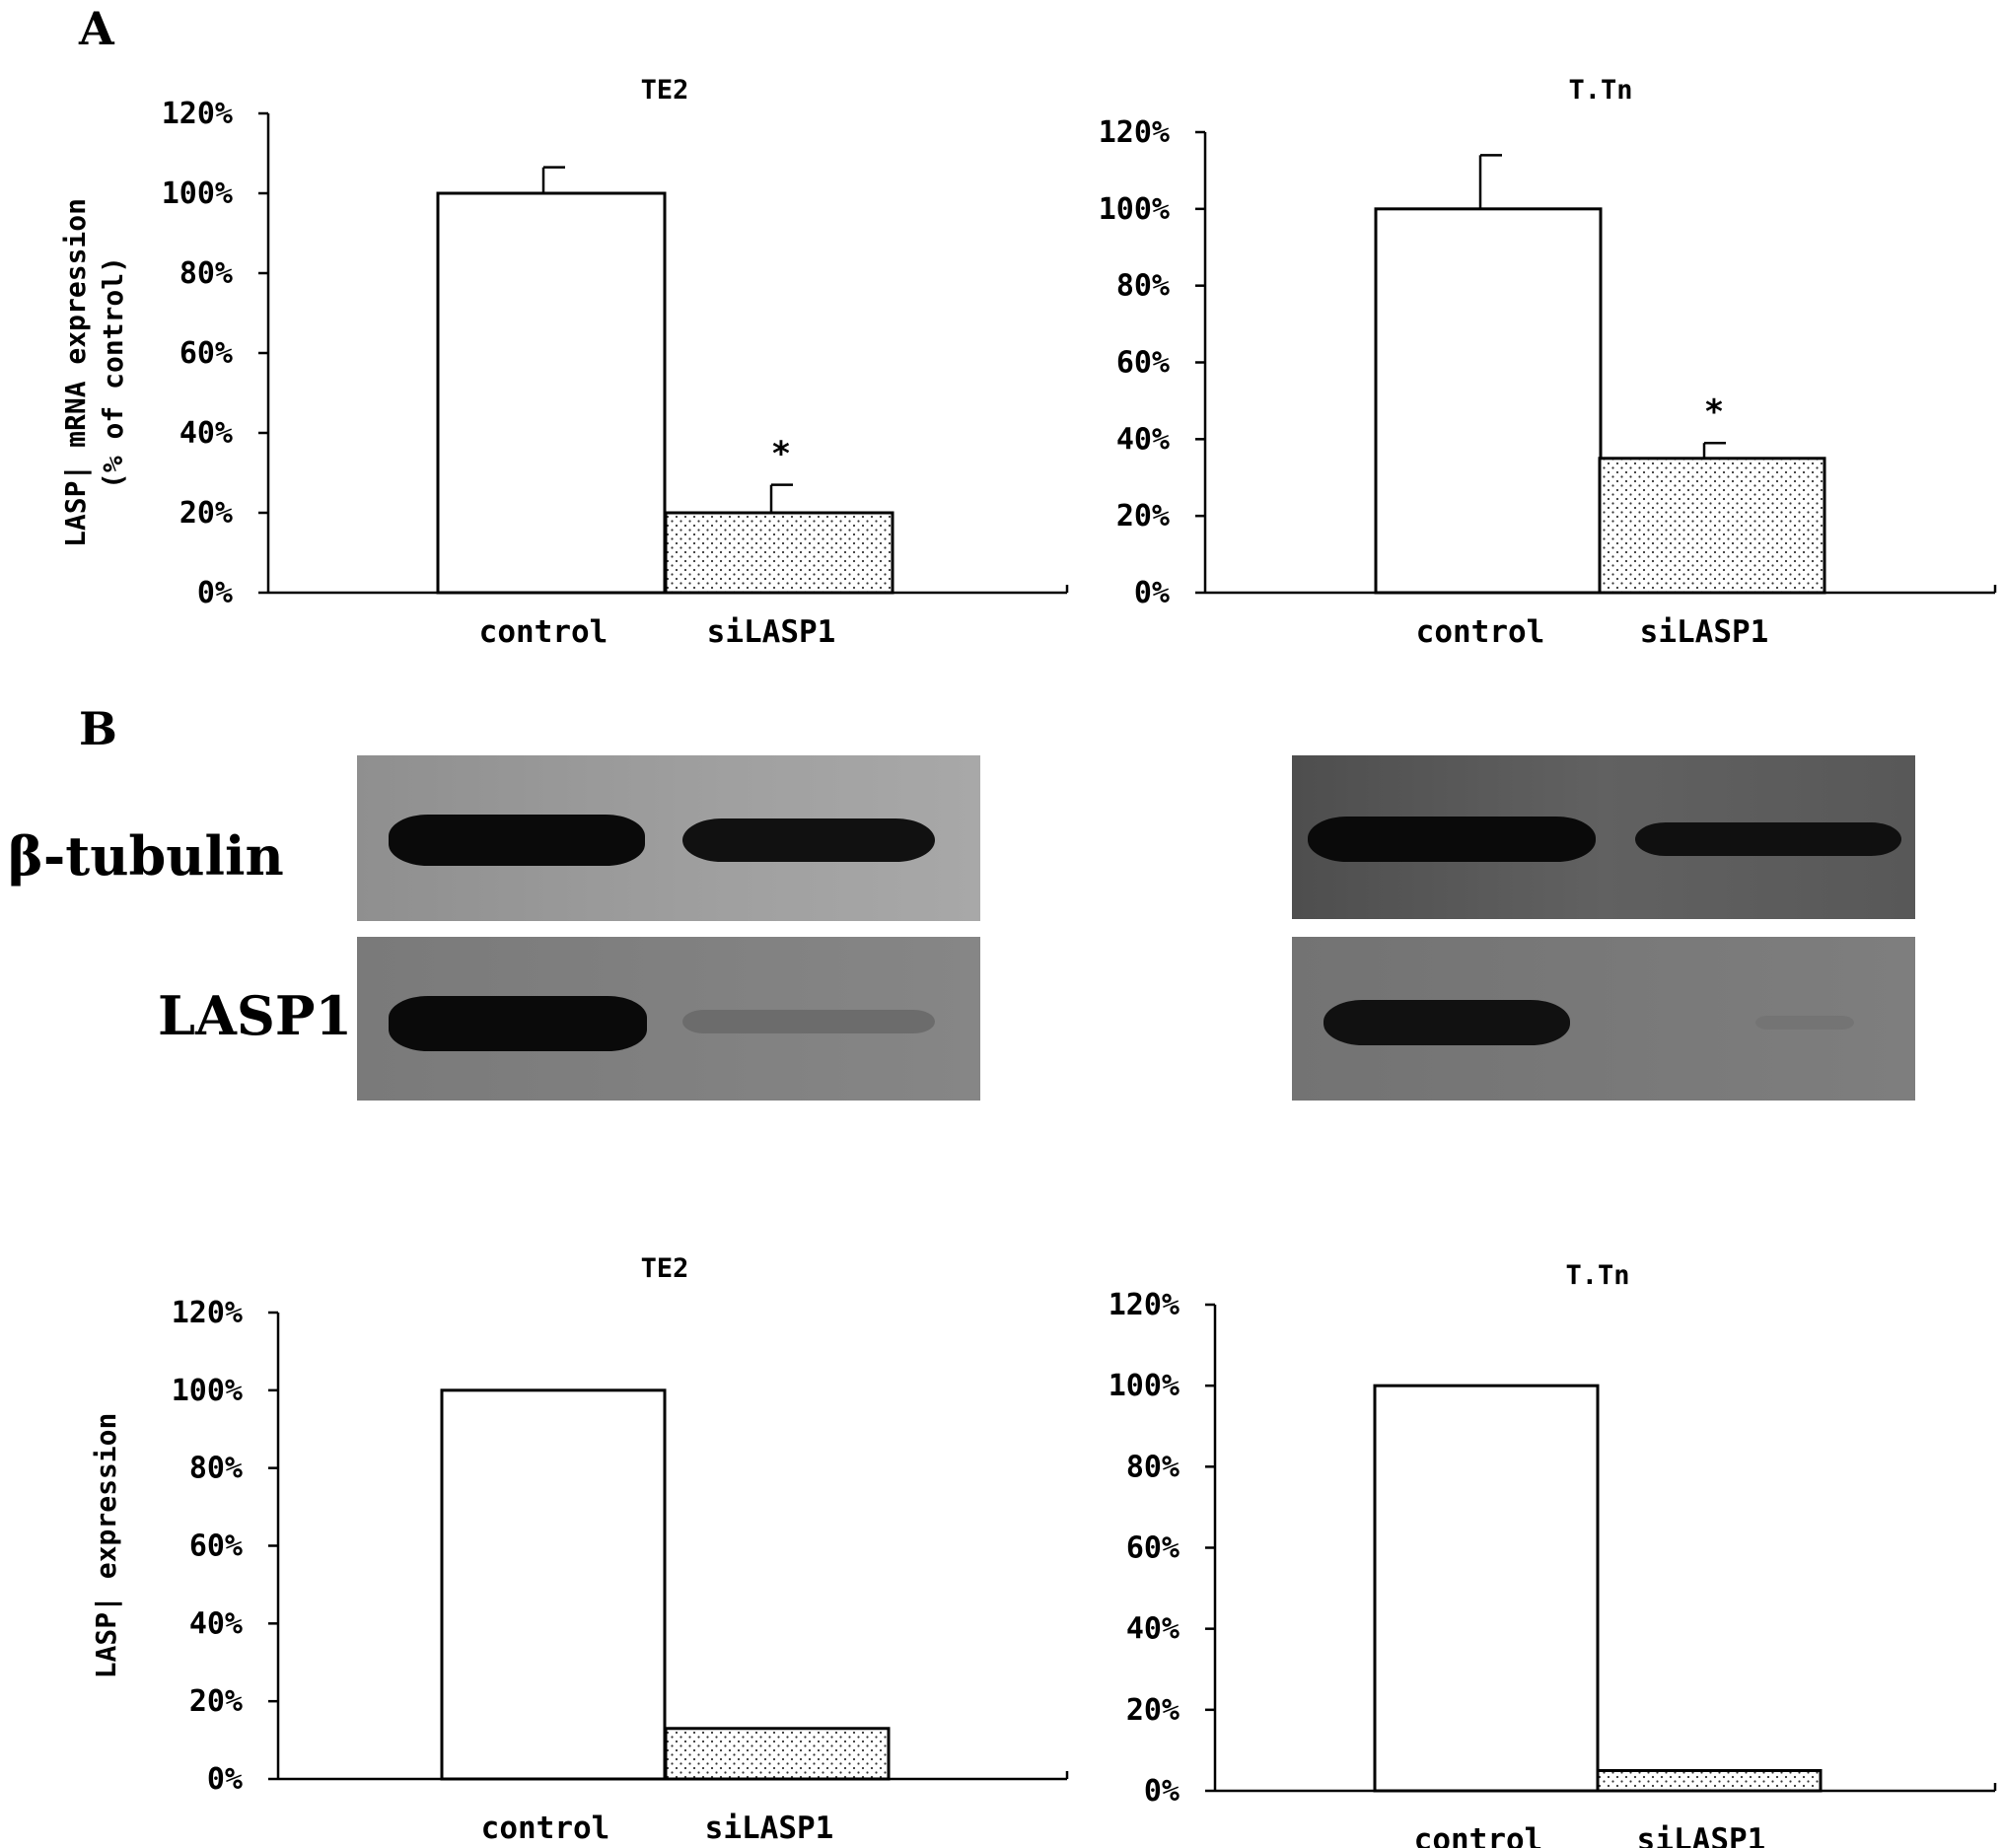  Describe the element at coordinates (98, 728) in the screenshot. I see `panel-label-b: B` at that location.